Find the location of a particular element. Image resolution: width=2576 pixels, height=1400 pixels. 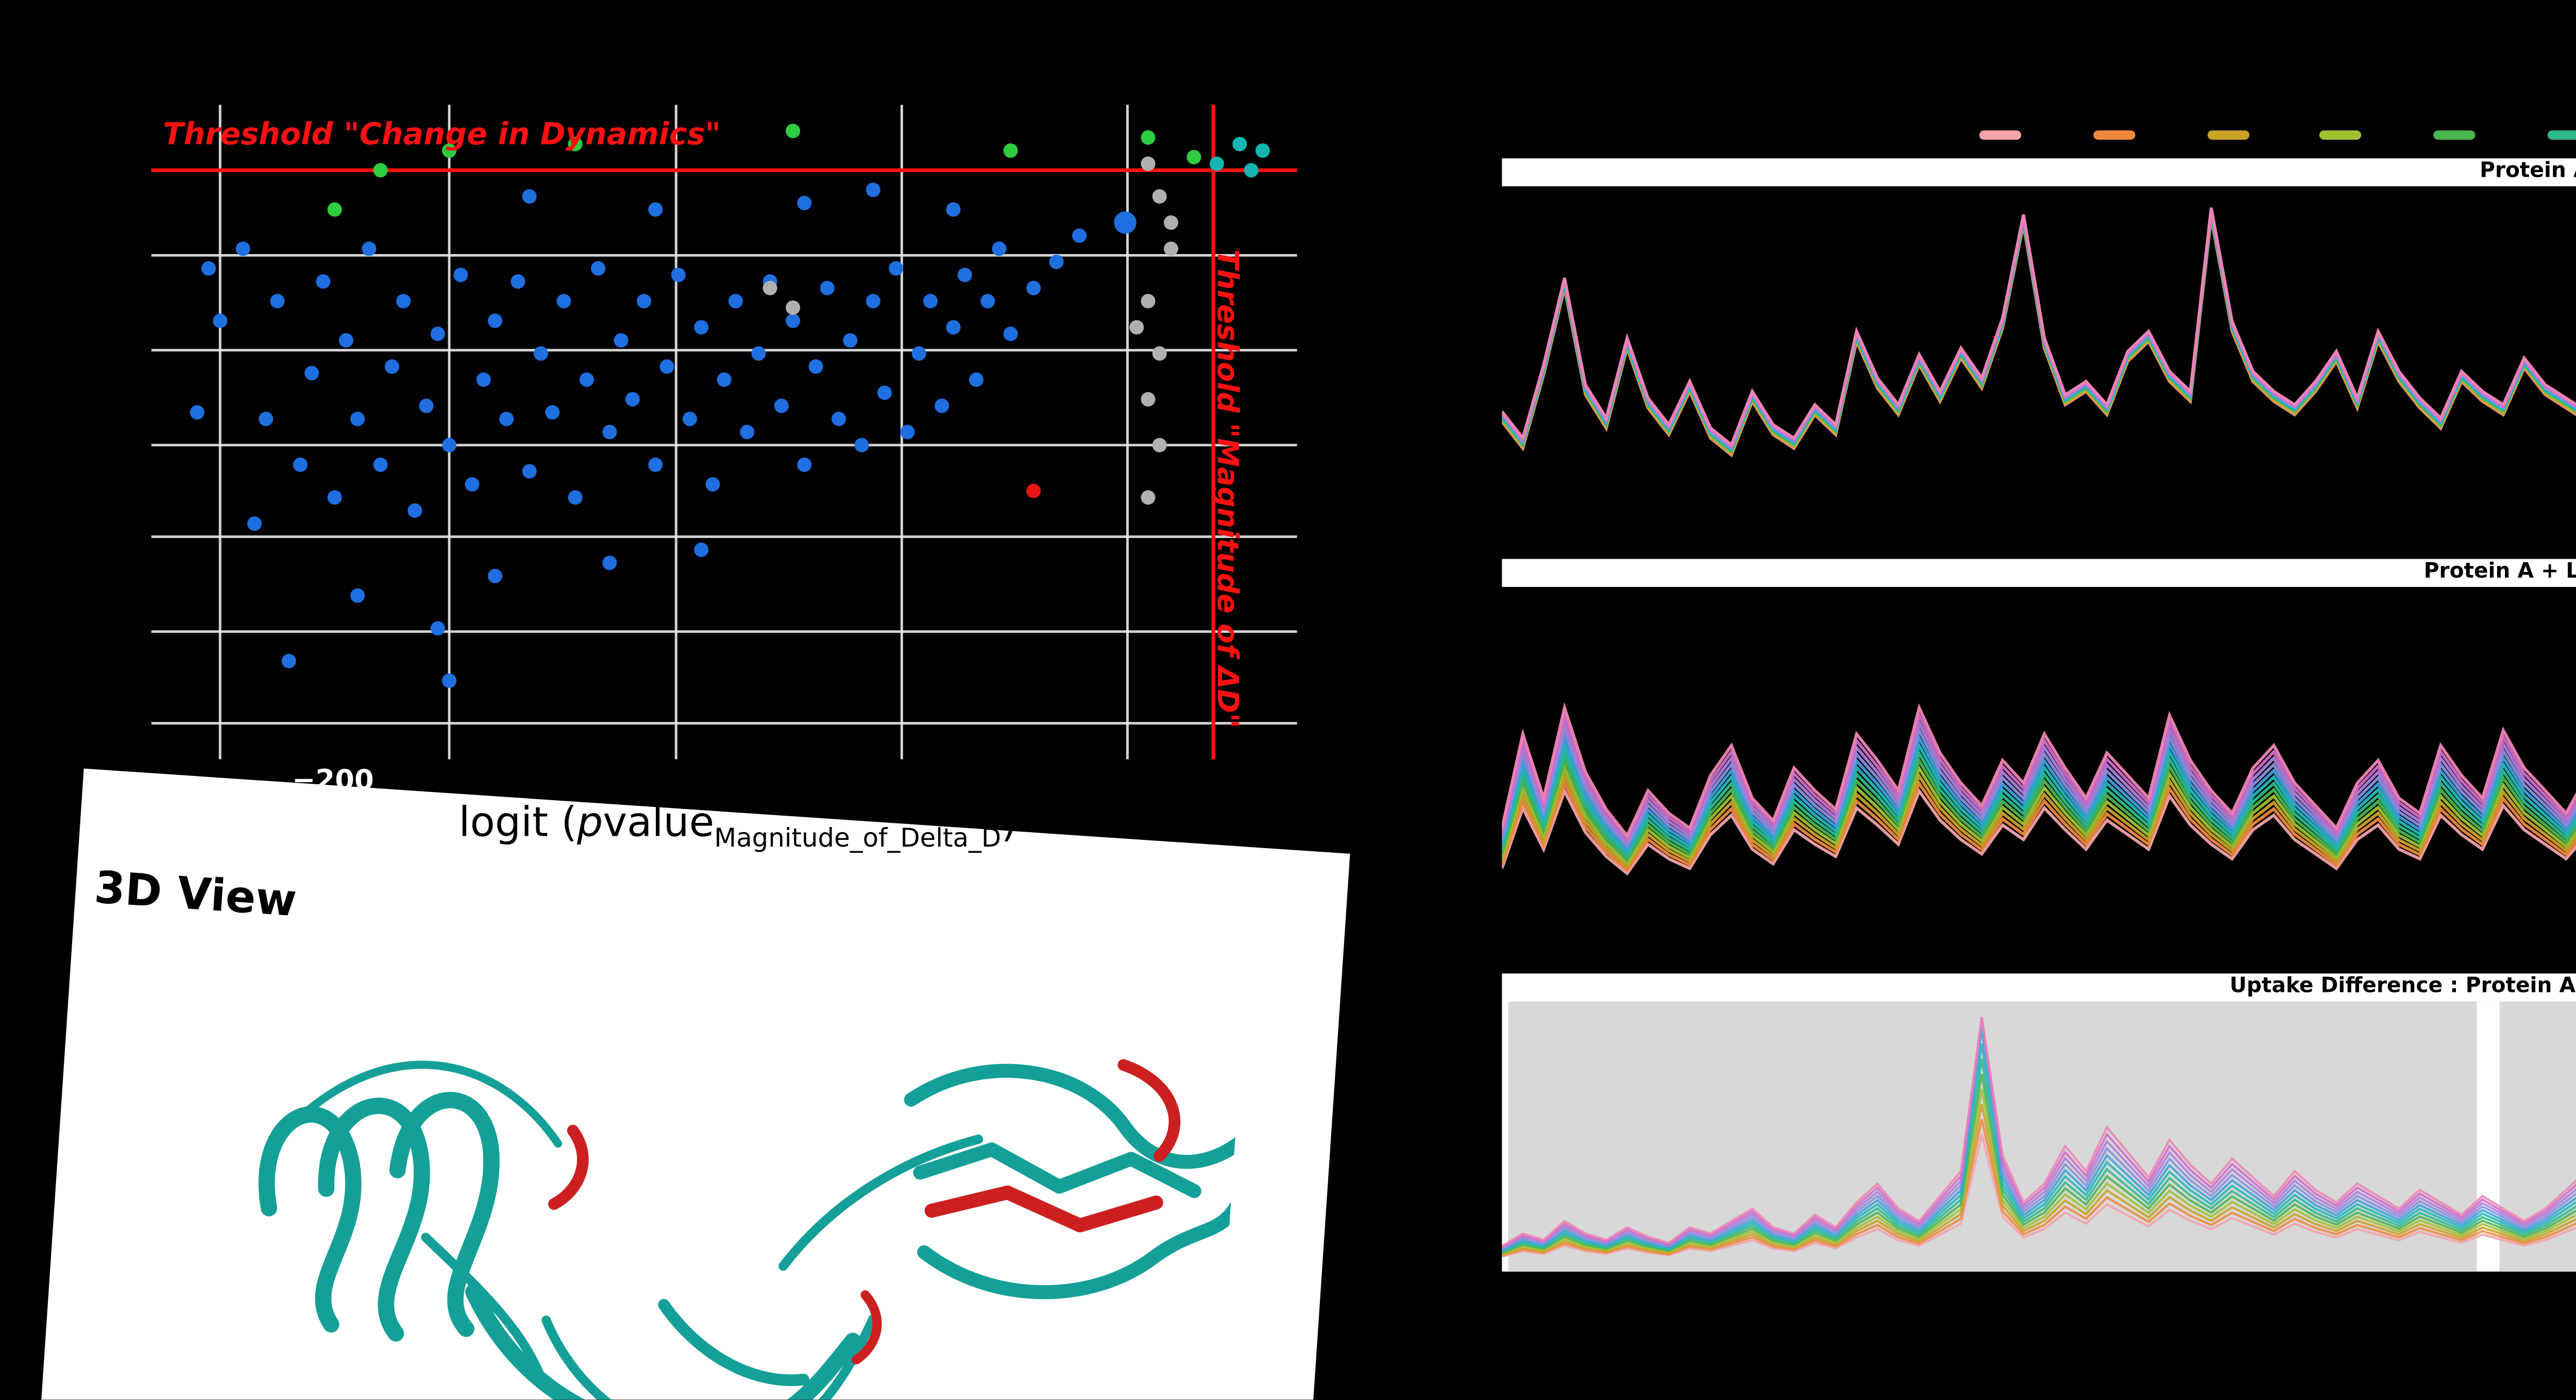

protein-a-uptake-chart is located at coordinates (2039, 367).